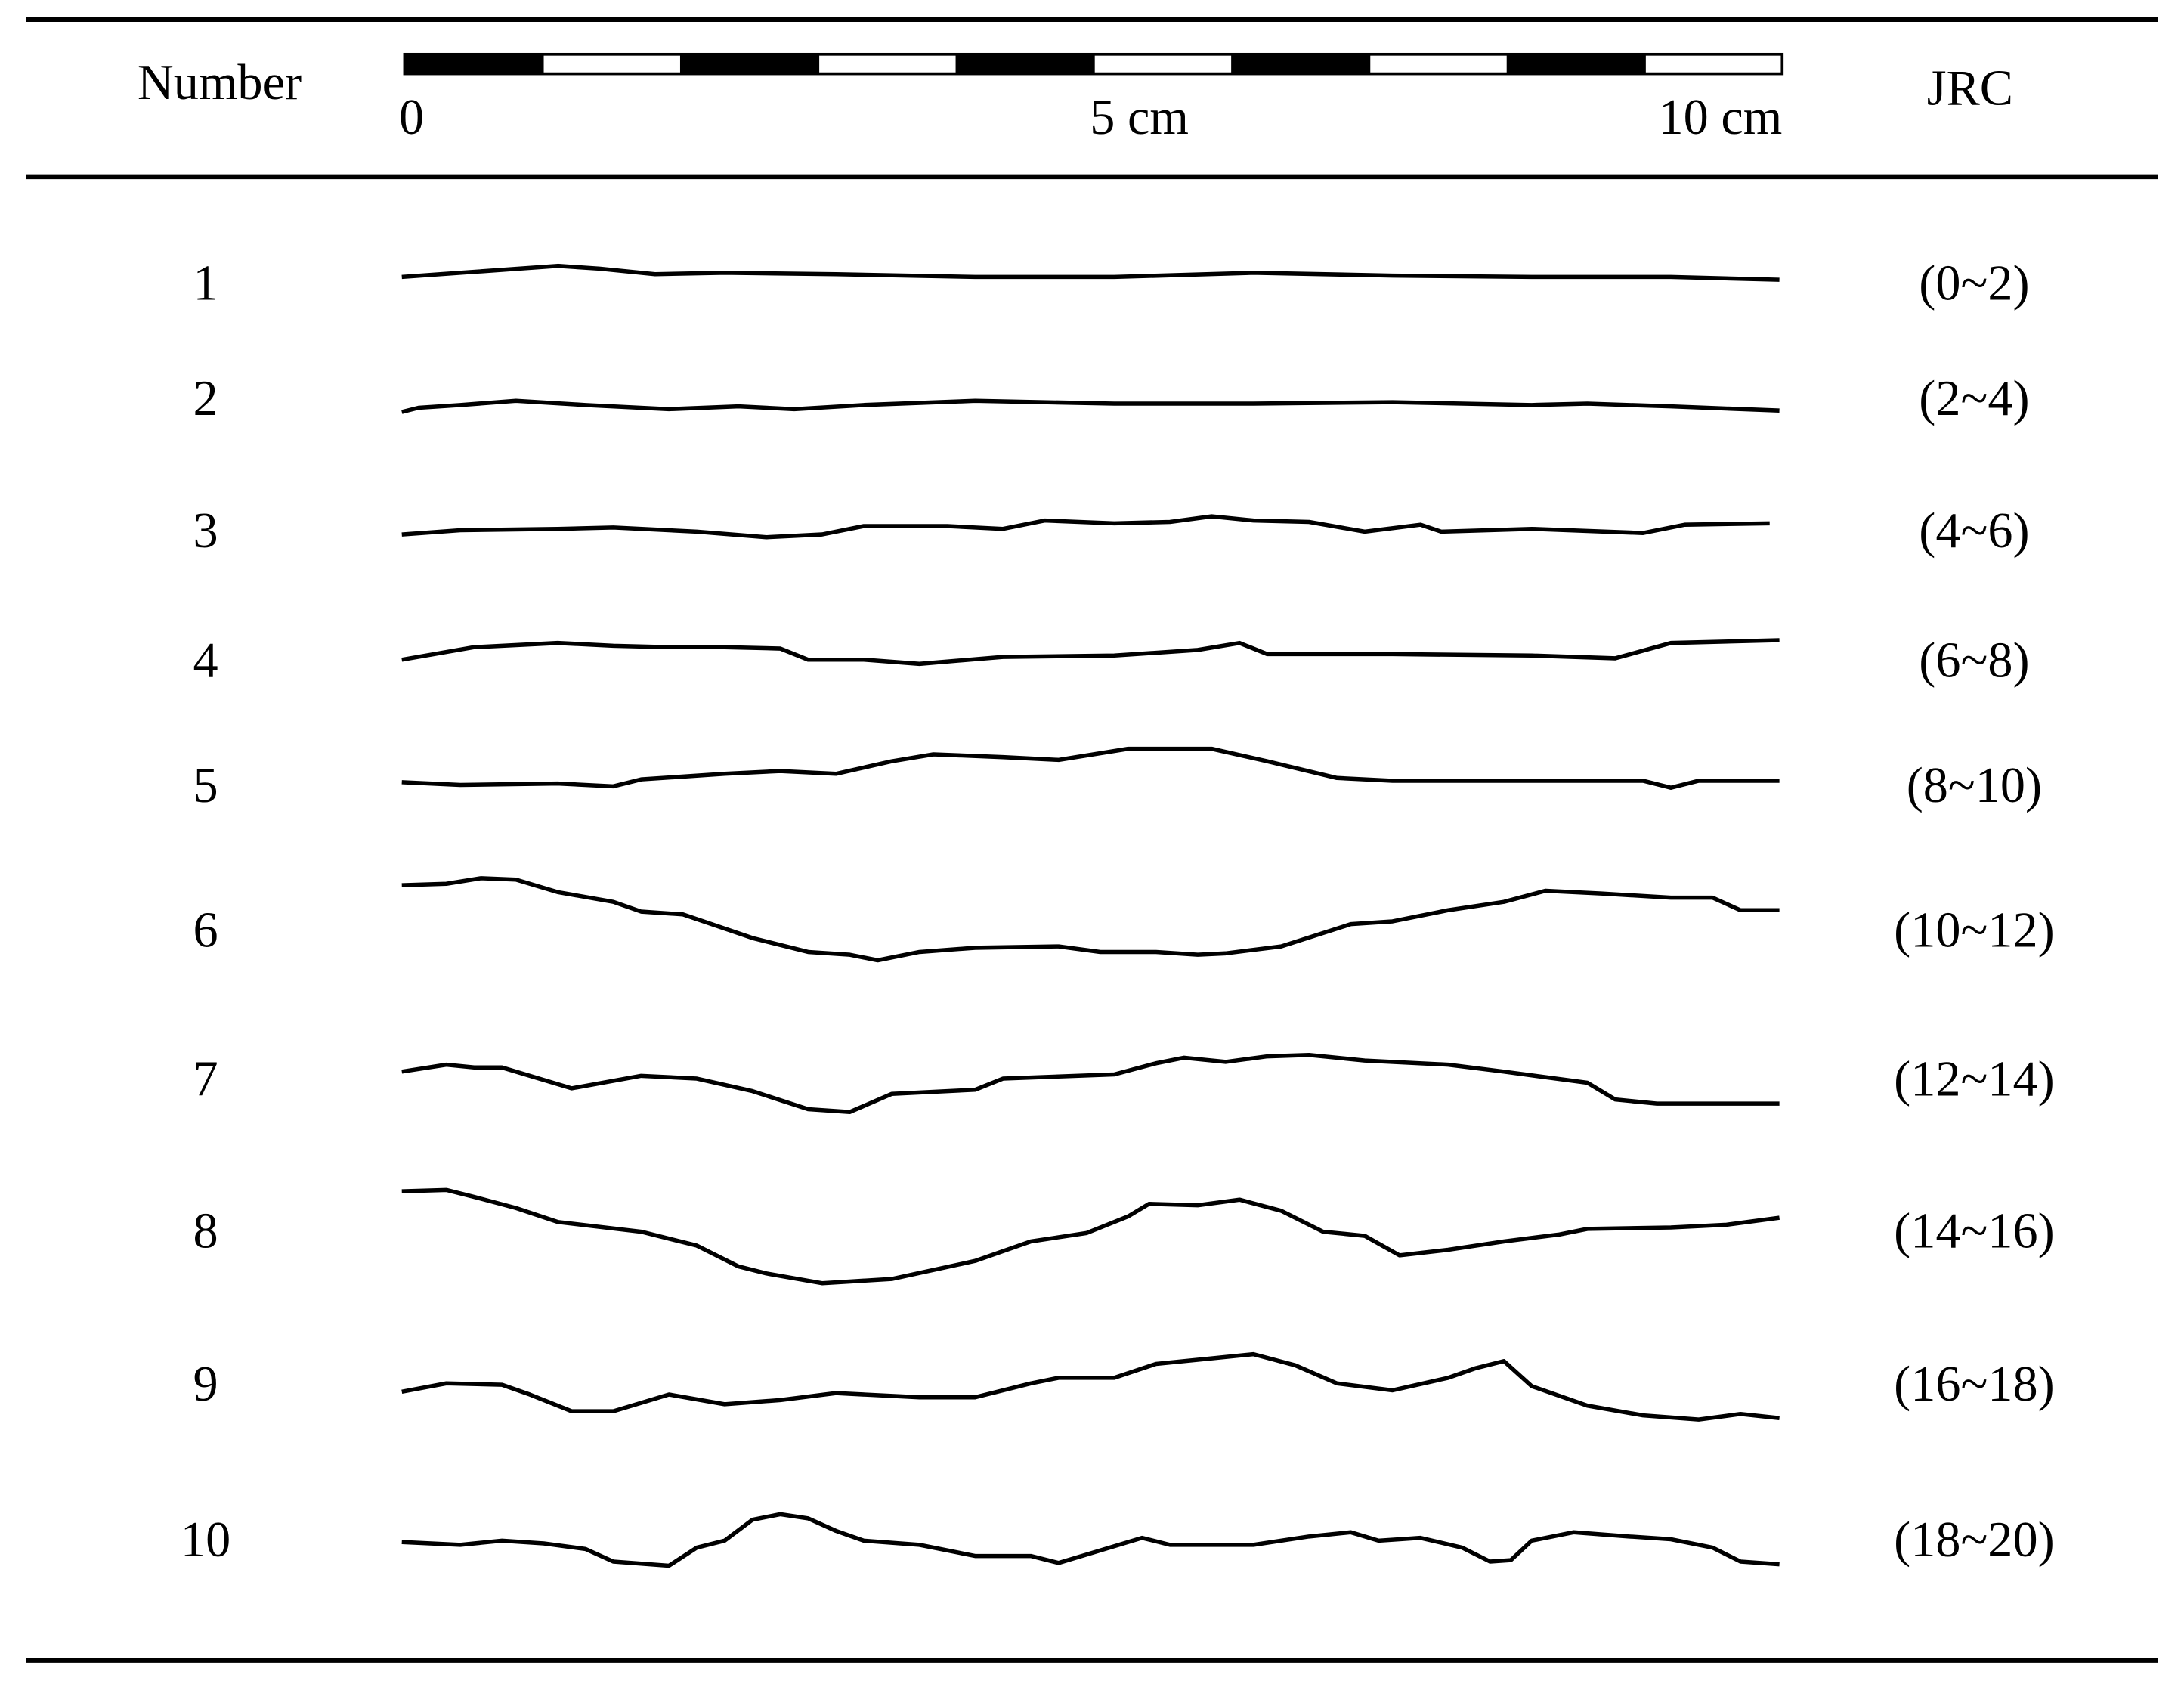 This screenshot has width=2184, height=1684. Describe the element at coordinates (1975, 1384) in the screenshot. I see `row-jrc: (16~18)` at that location.